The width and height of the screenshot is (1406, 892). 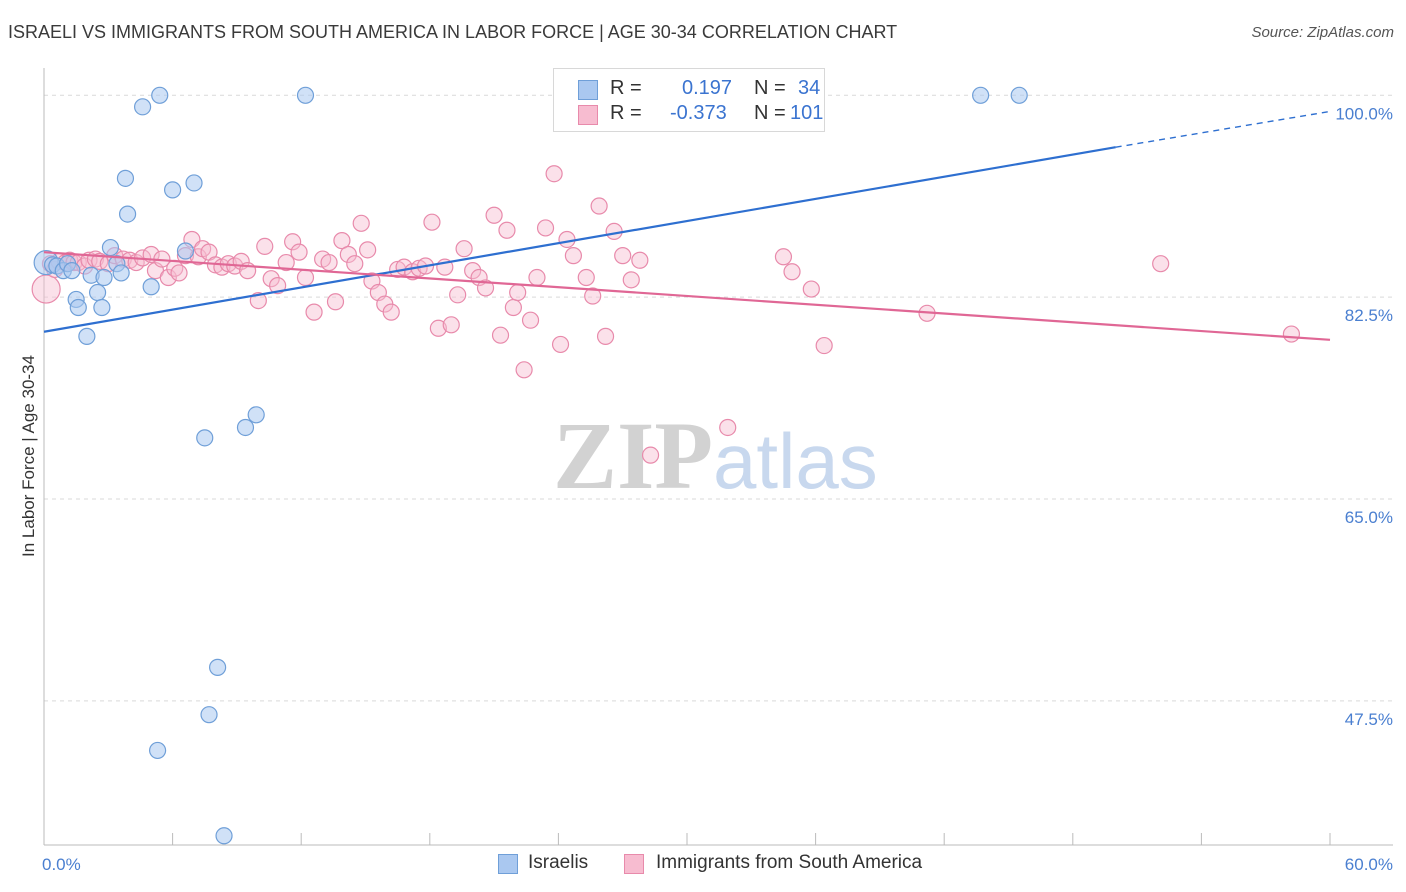 I want to click on legend-n-value: 101, so click(x=807, y=113).